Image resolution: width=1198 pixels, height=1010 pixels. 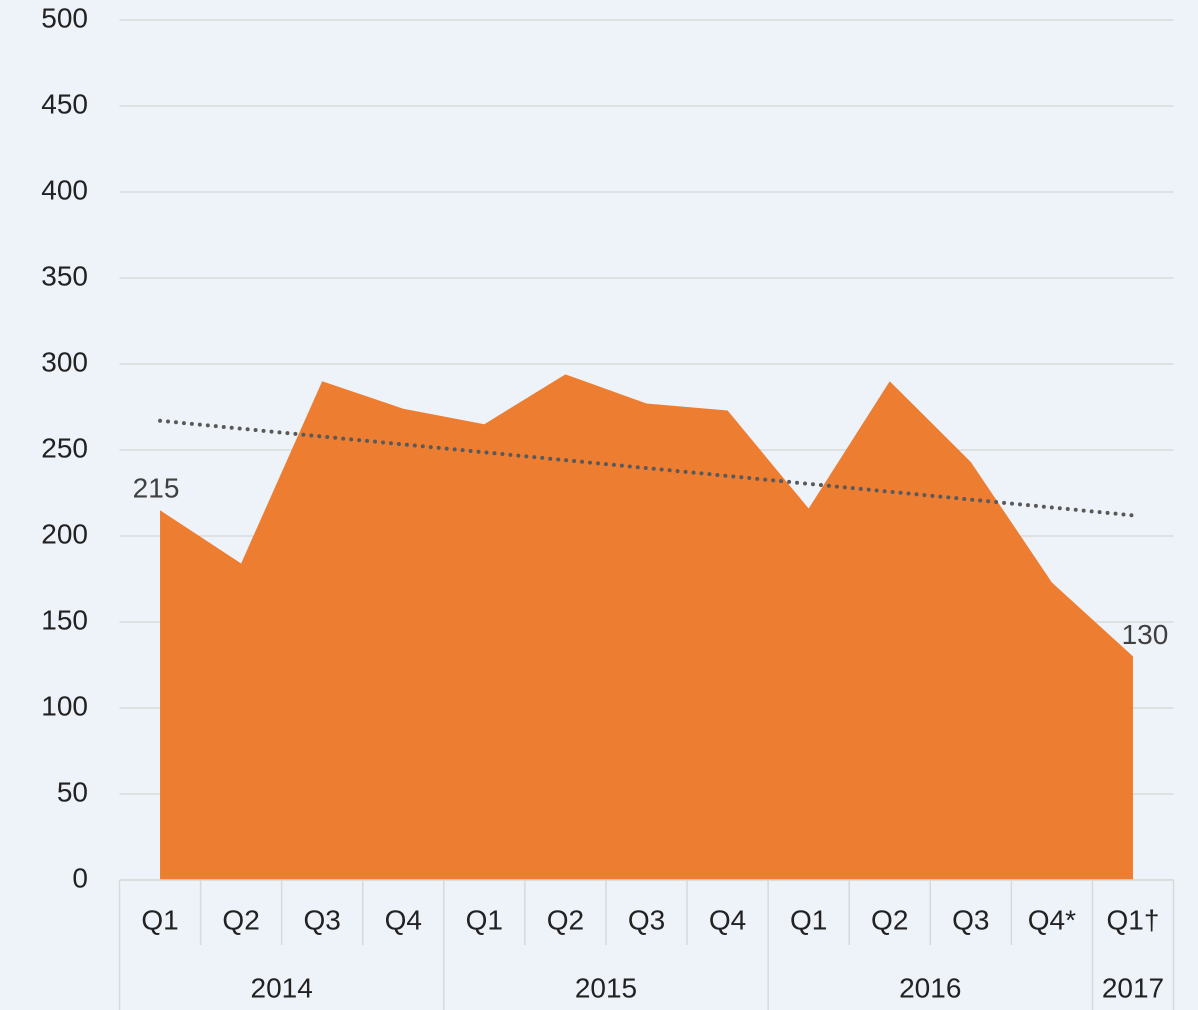 I want to click on y-tick-label: 200, so click(x=64, y=533).